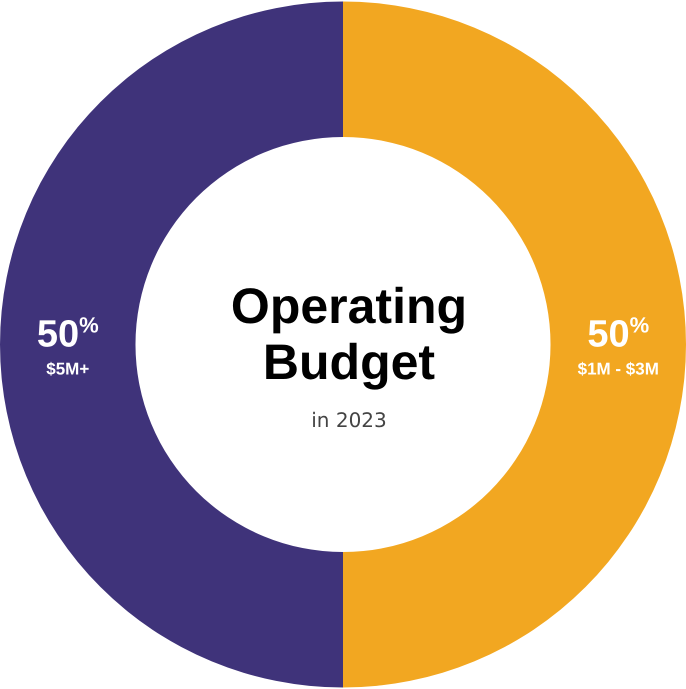  I want to click on slice-label: $1M - $3M, so click(618, 369).